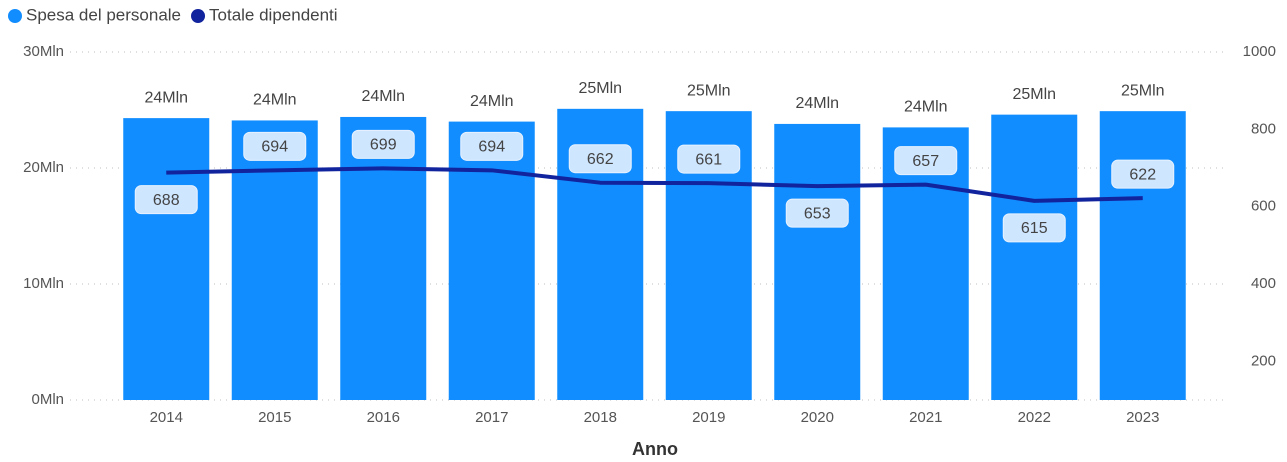  Describe the element at coordinates (1263, 283) in the screenshot. I see `y2-tick-label: 400` at that location.